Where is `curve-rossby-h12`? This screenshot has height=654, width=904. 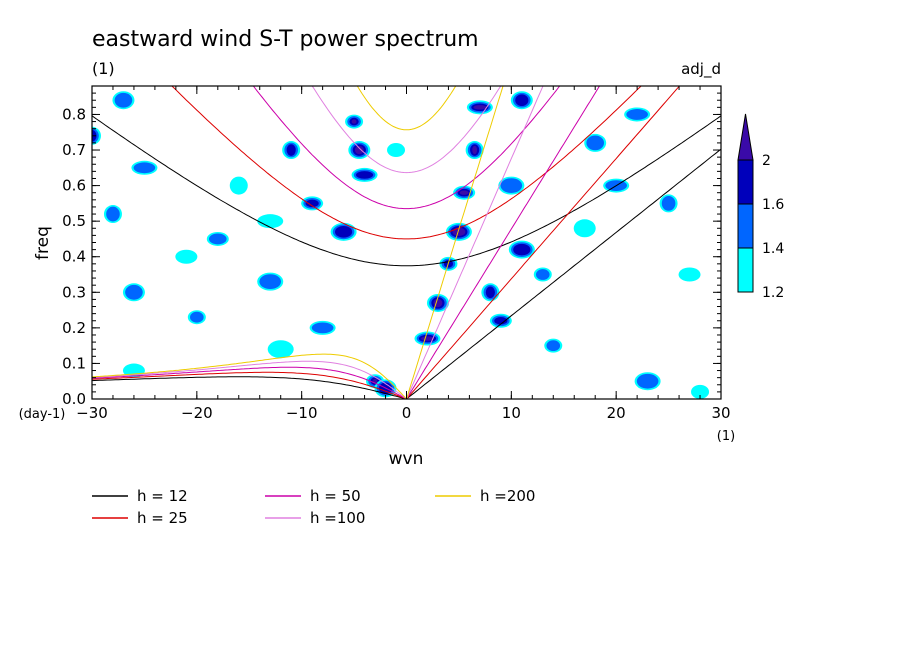 curve-rossby-h12 is located at coordinates (249, 387).